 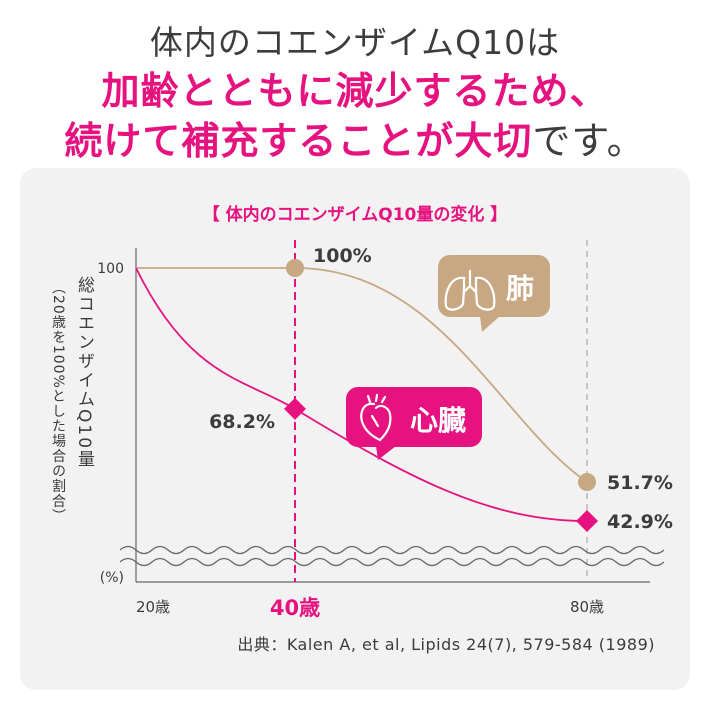 I want to click on axis-break-wave-bottom, so click(x=392, y=562).